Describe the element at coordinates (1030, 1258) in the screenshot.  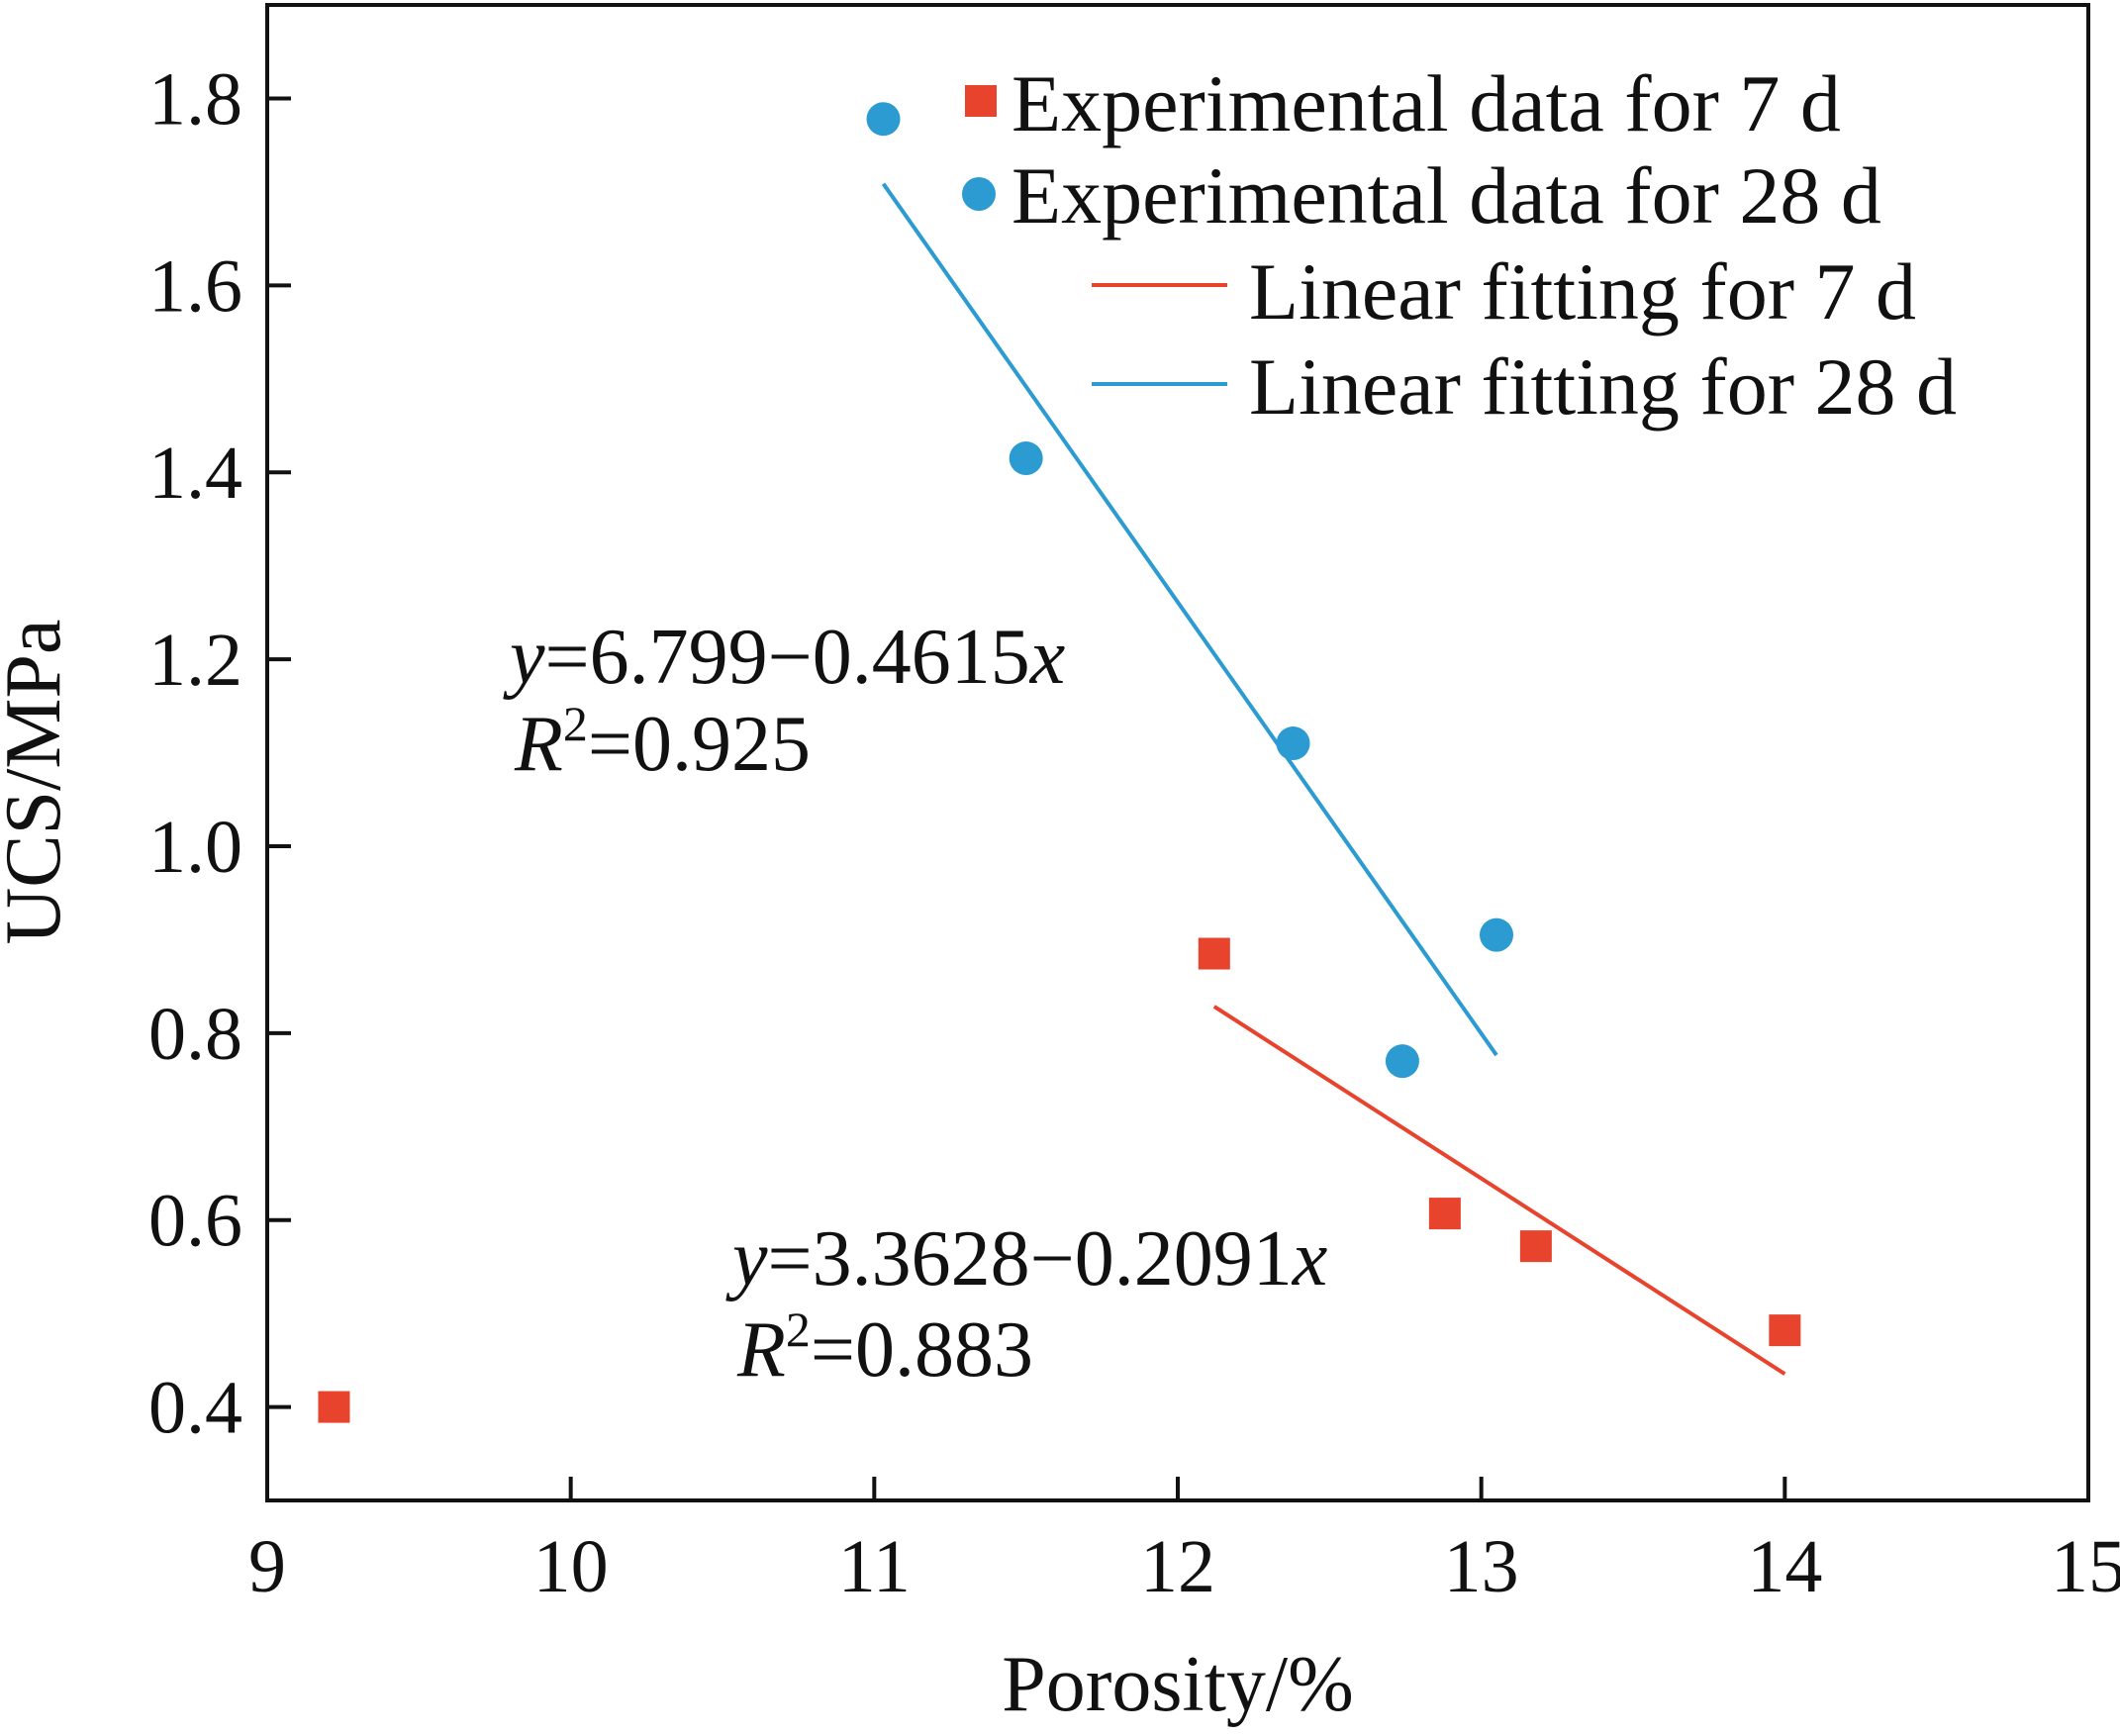
I see `equation-7d-body: =3.3628−0.2091` at that location.